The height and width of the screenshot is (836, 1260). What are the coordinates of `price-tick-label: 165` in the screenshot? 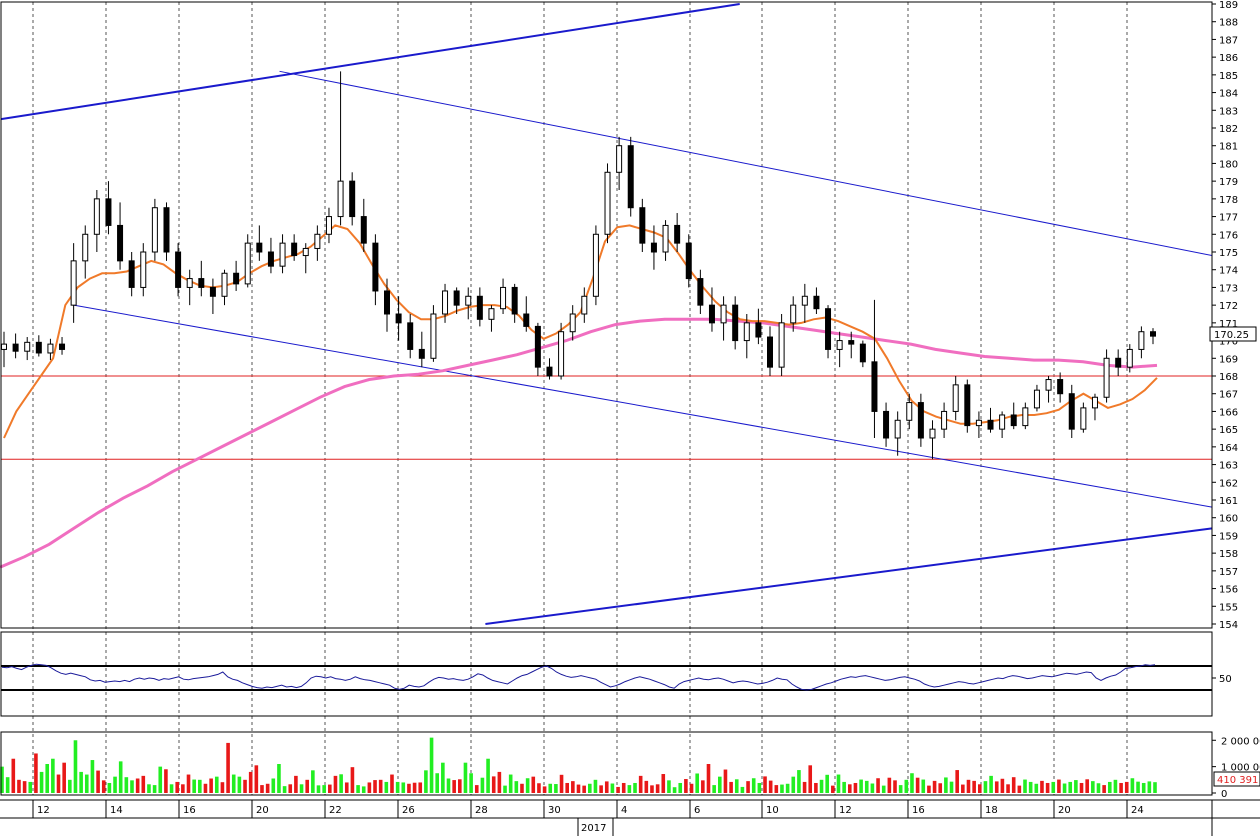 It's located at (1228, 430).